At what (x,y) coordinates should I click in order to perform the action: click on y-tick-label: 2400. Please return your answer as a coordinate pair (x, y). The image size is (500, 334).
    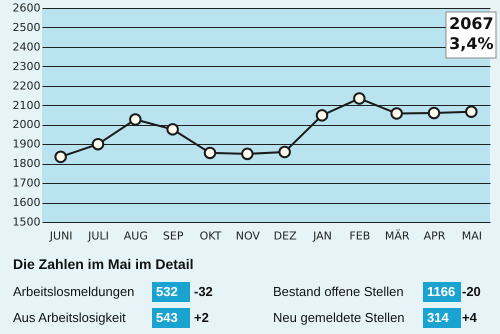
    Looking at the image, I should click on (26, 47).